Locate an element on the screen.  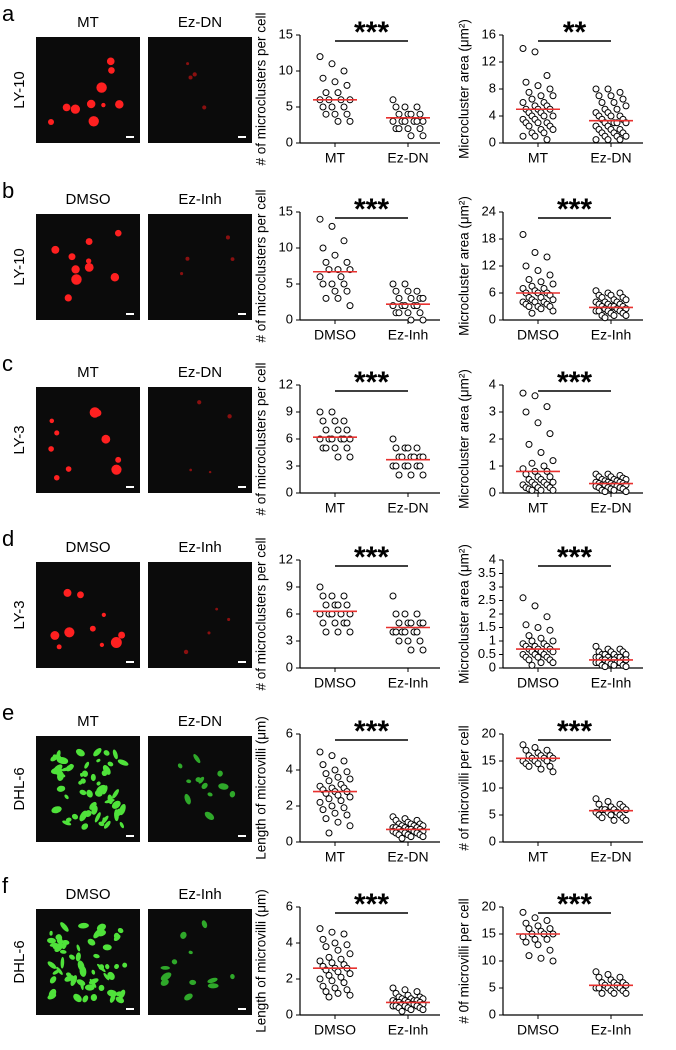
x-tick-label: DMSO is located at coordinates (538, 1030).